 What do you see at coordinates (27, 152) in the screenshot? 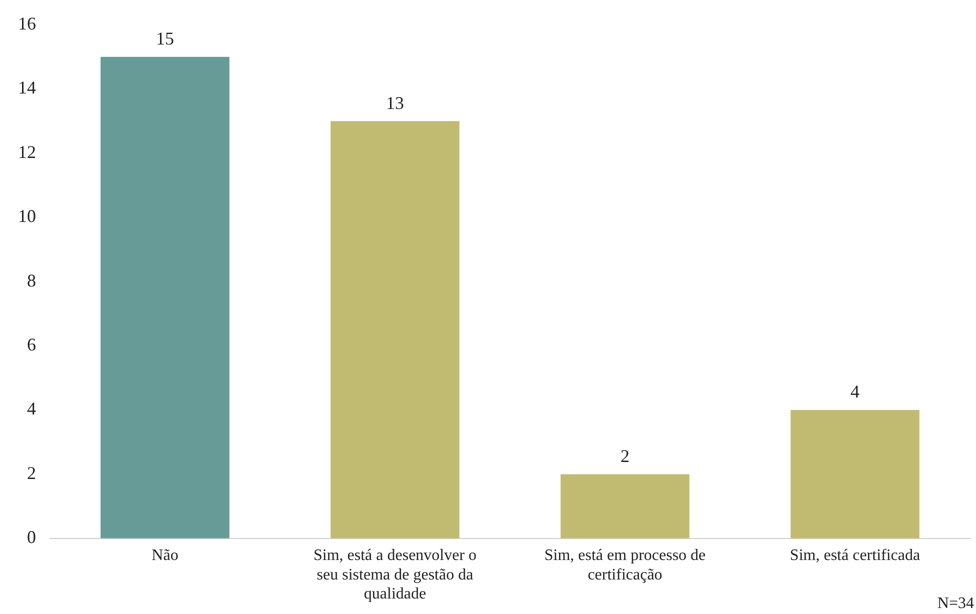
I see `y-tick-label: 12` at bounding box center [27, 152].